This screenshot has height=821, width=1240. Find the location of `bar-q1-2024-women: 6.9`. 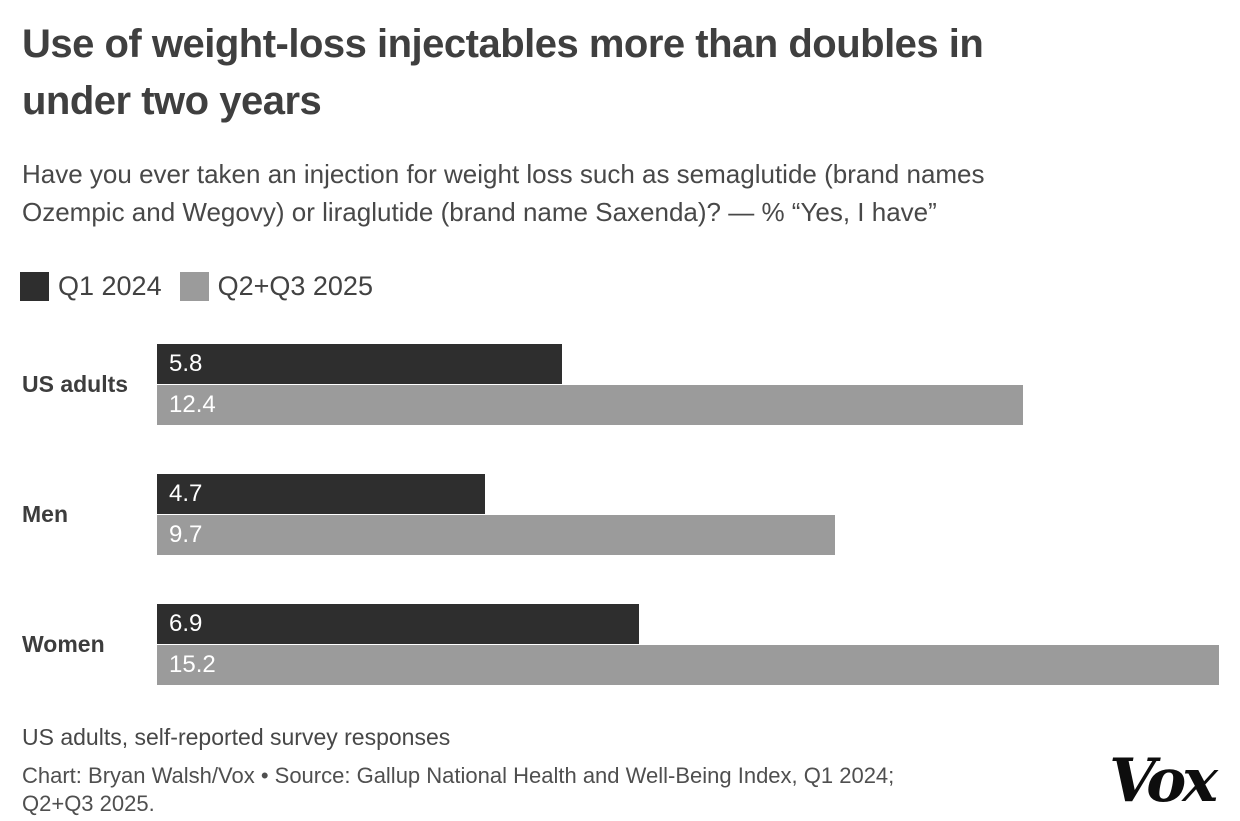

bar-q1-2024-women: 6.9 is located at coordinates (398, 624).